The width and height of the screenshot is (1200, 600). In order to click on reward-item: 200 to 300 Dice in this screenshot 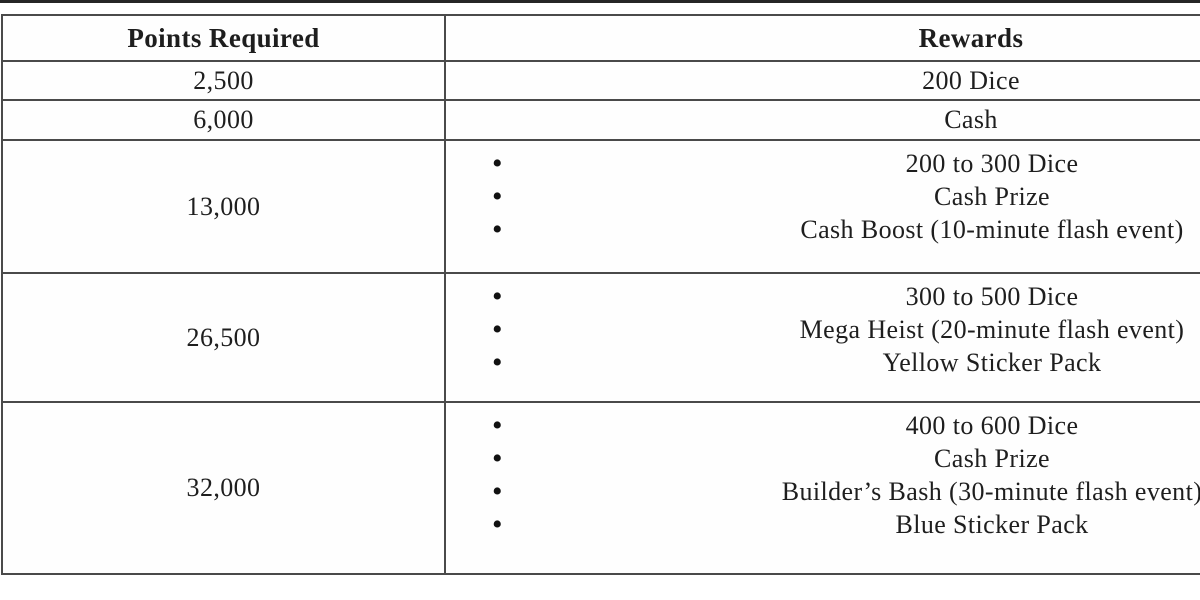, I will do `click(845, 163)`.